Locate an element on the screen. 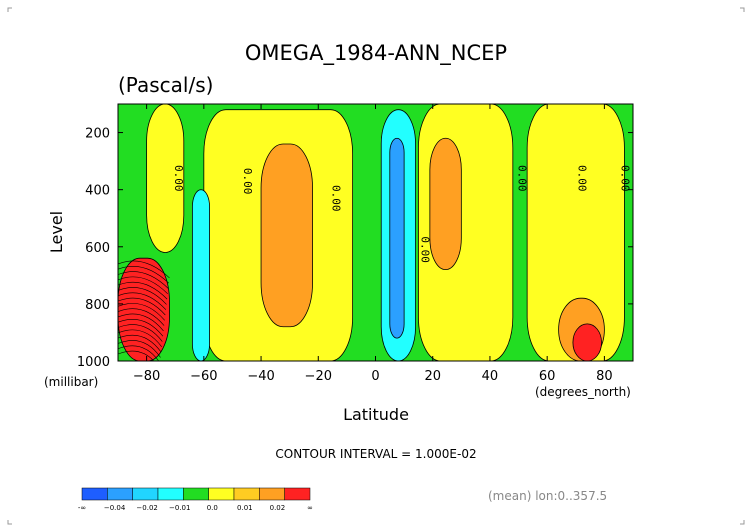  y-tick-label: 800 is located at coordinates (97, 305).